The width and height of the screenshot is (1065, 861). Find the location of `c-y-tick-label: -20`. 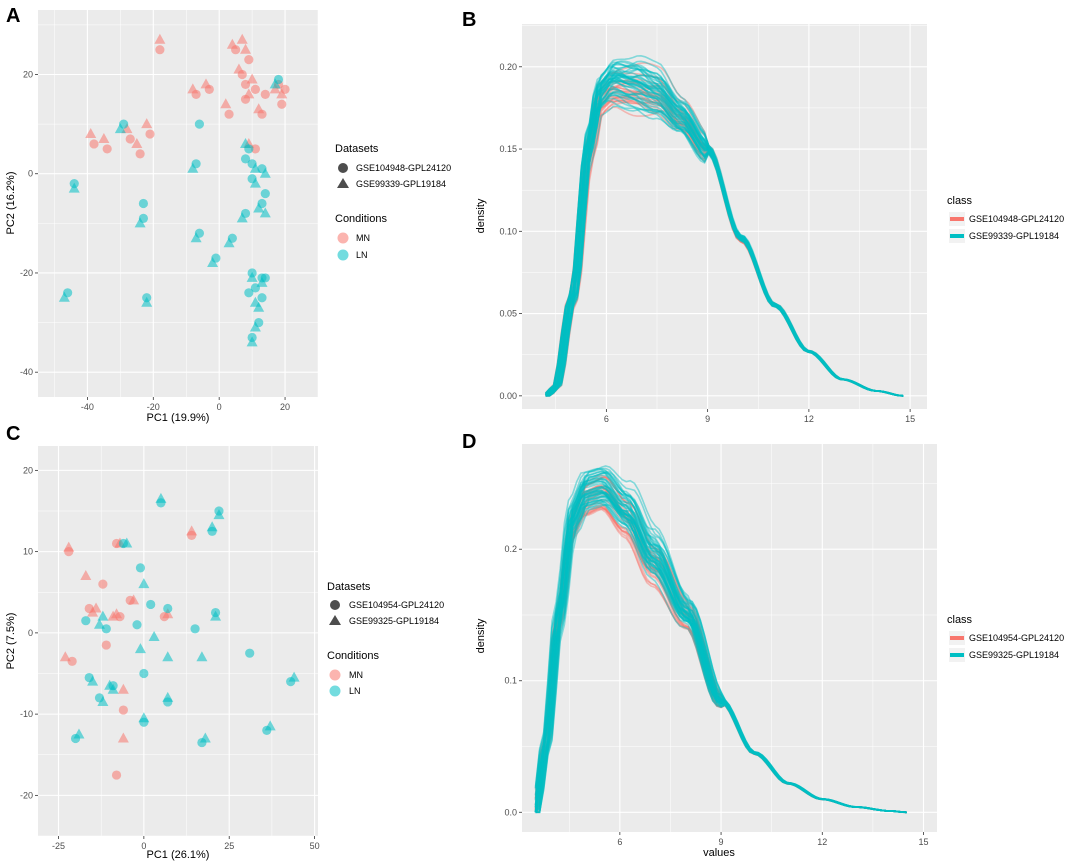

c-y-tick-label: -20 is located at coordinates (26, 795).